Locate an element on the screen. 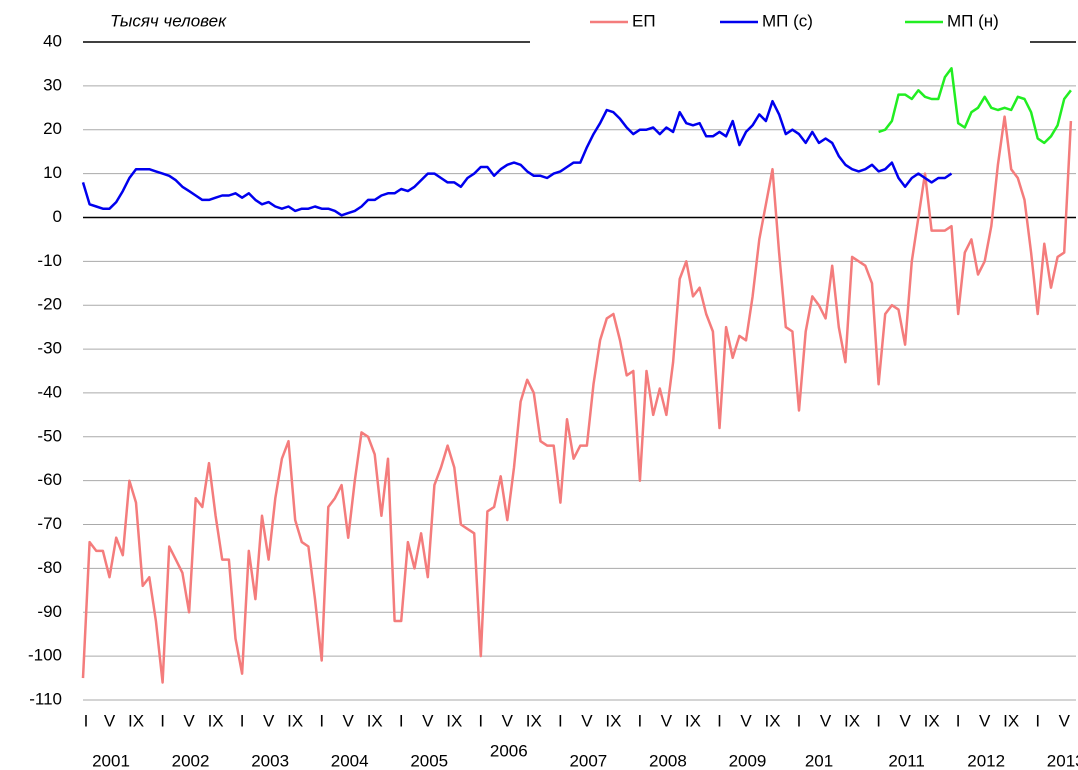  legend-label: ЕП is located at coordinates (644, 20).